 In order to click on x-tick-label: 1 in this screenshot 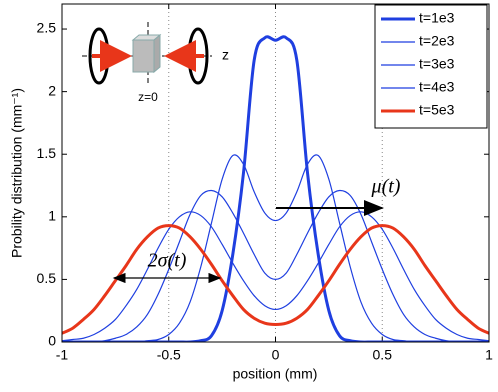, I will do `click(489, 355)`.